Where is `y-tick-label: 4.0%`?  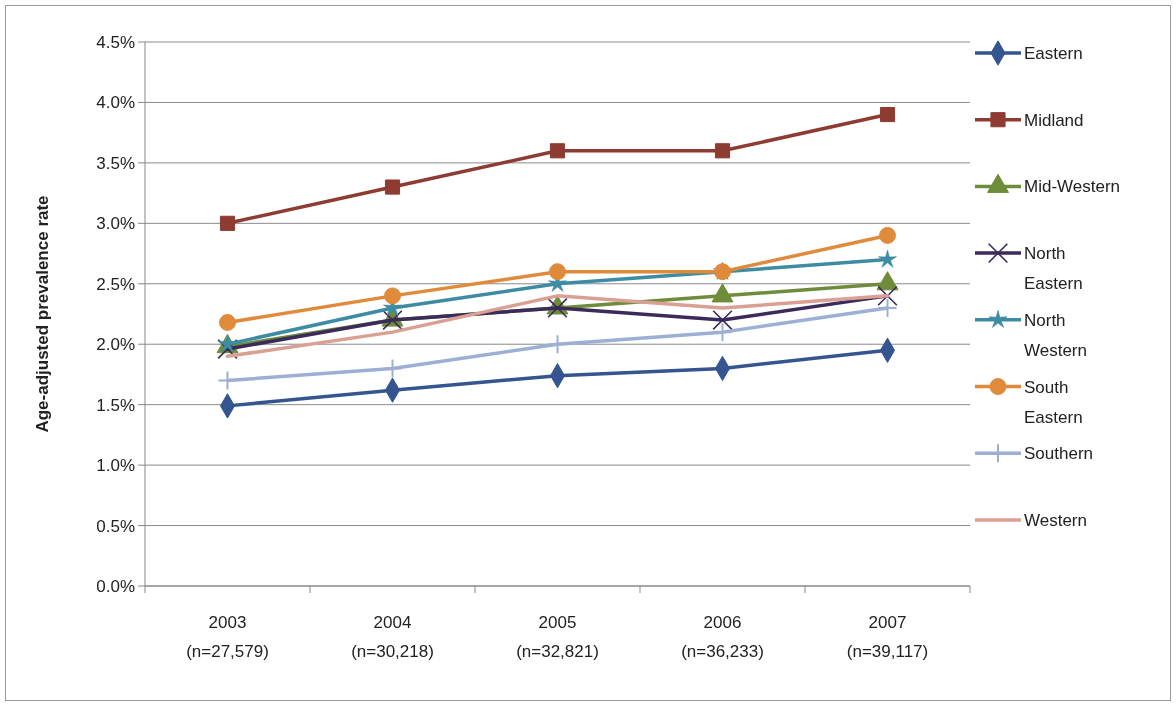 y-tick-label: 4.0% is located at coordinates (115, 103).